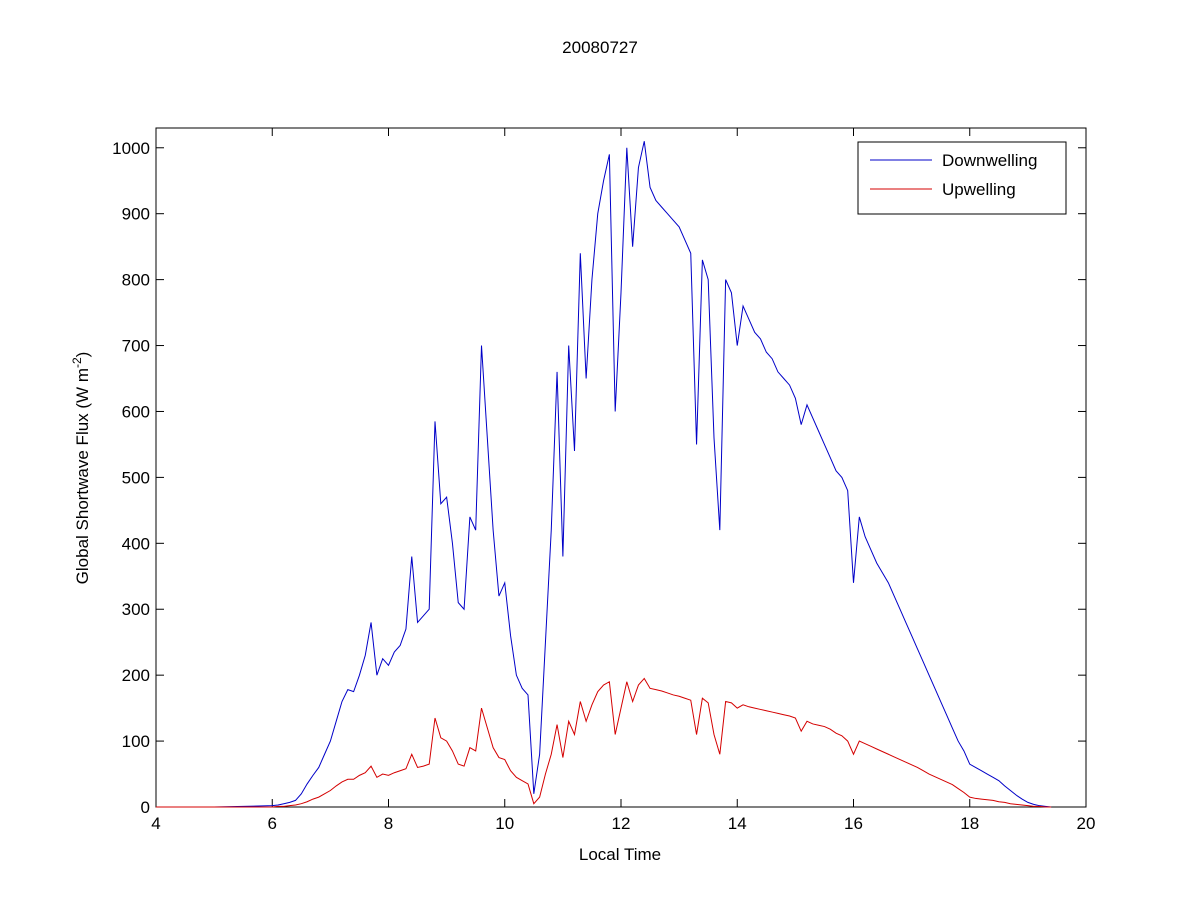 Image resolution: width=1200 pixels, height=900 pixels. Describe the element at coordinates (136, 675) in the screenshot. I see `y-tick-label: 200` at that location.